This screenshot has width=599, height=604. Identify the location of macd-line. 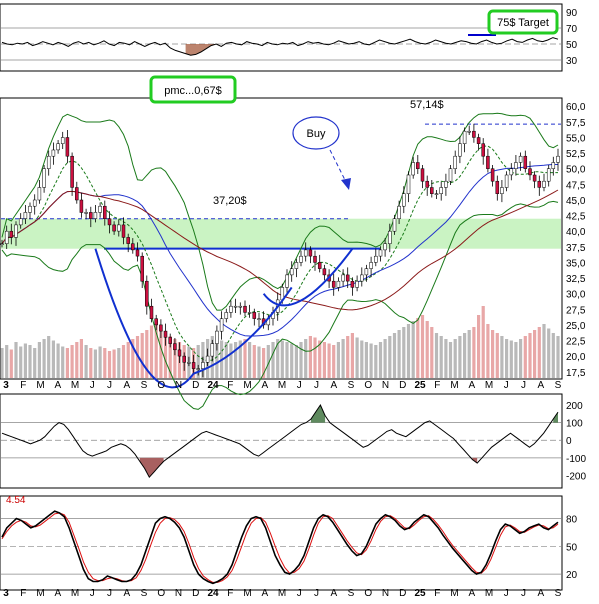
(280, 441).